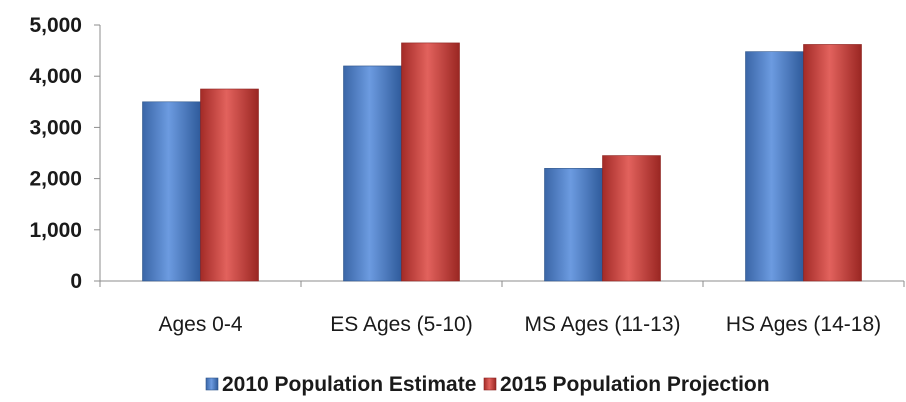  Describe the element at coordinates (55, 25) in the screenshot. I see `y-tick-label: 5,000` at that location.